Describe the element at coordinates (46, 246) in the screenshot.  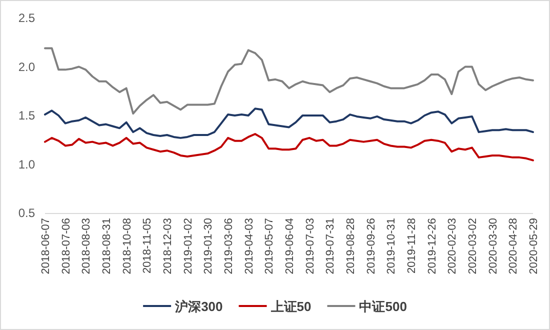
I see `x-tick-label: 2018-06-07` at that location.